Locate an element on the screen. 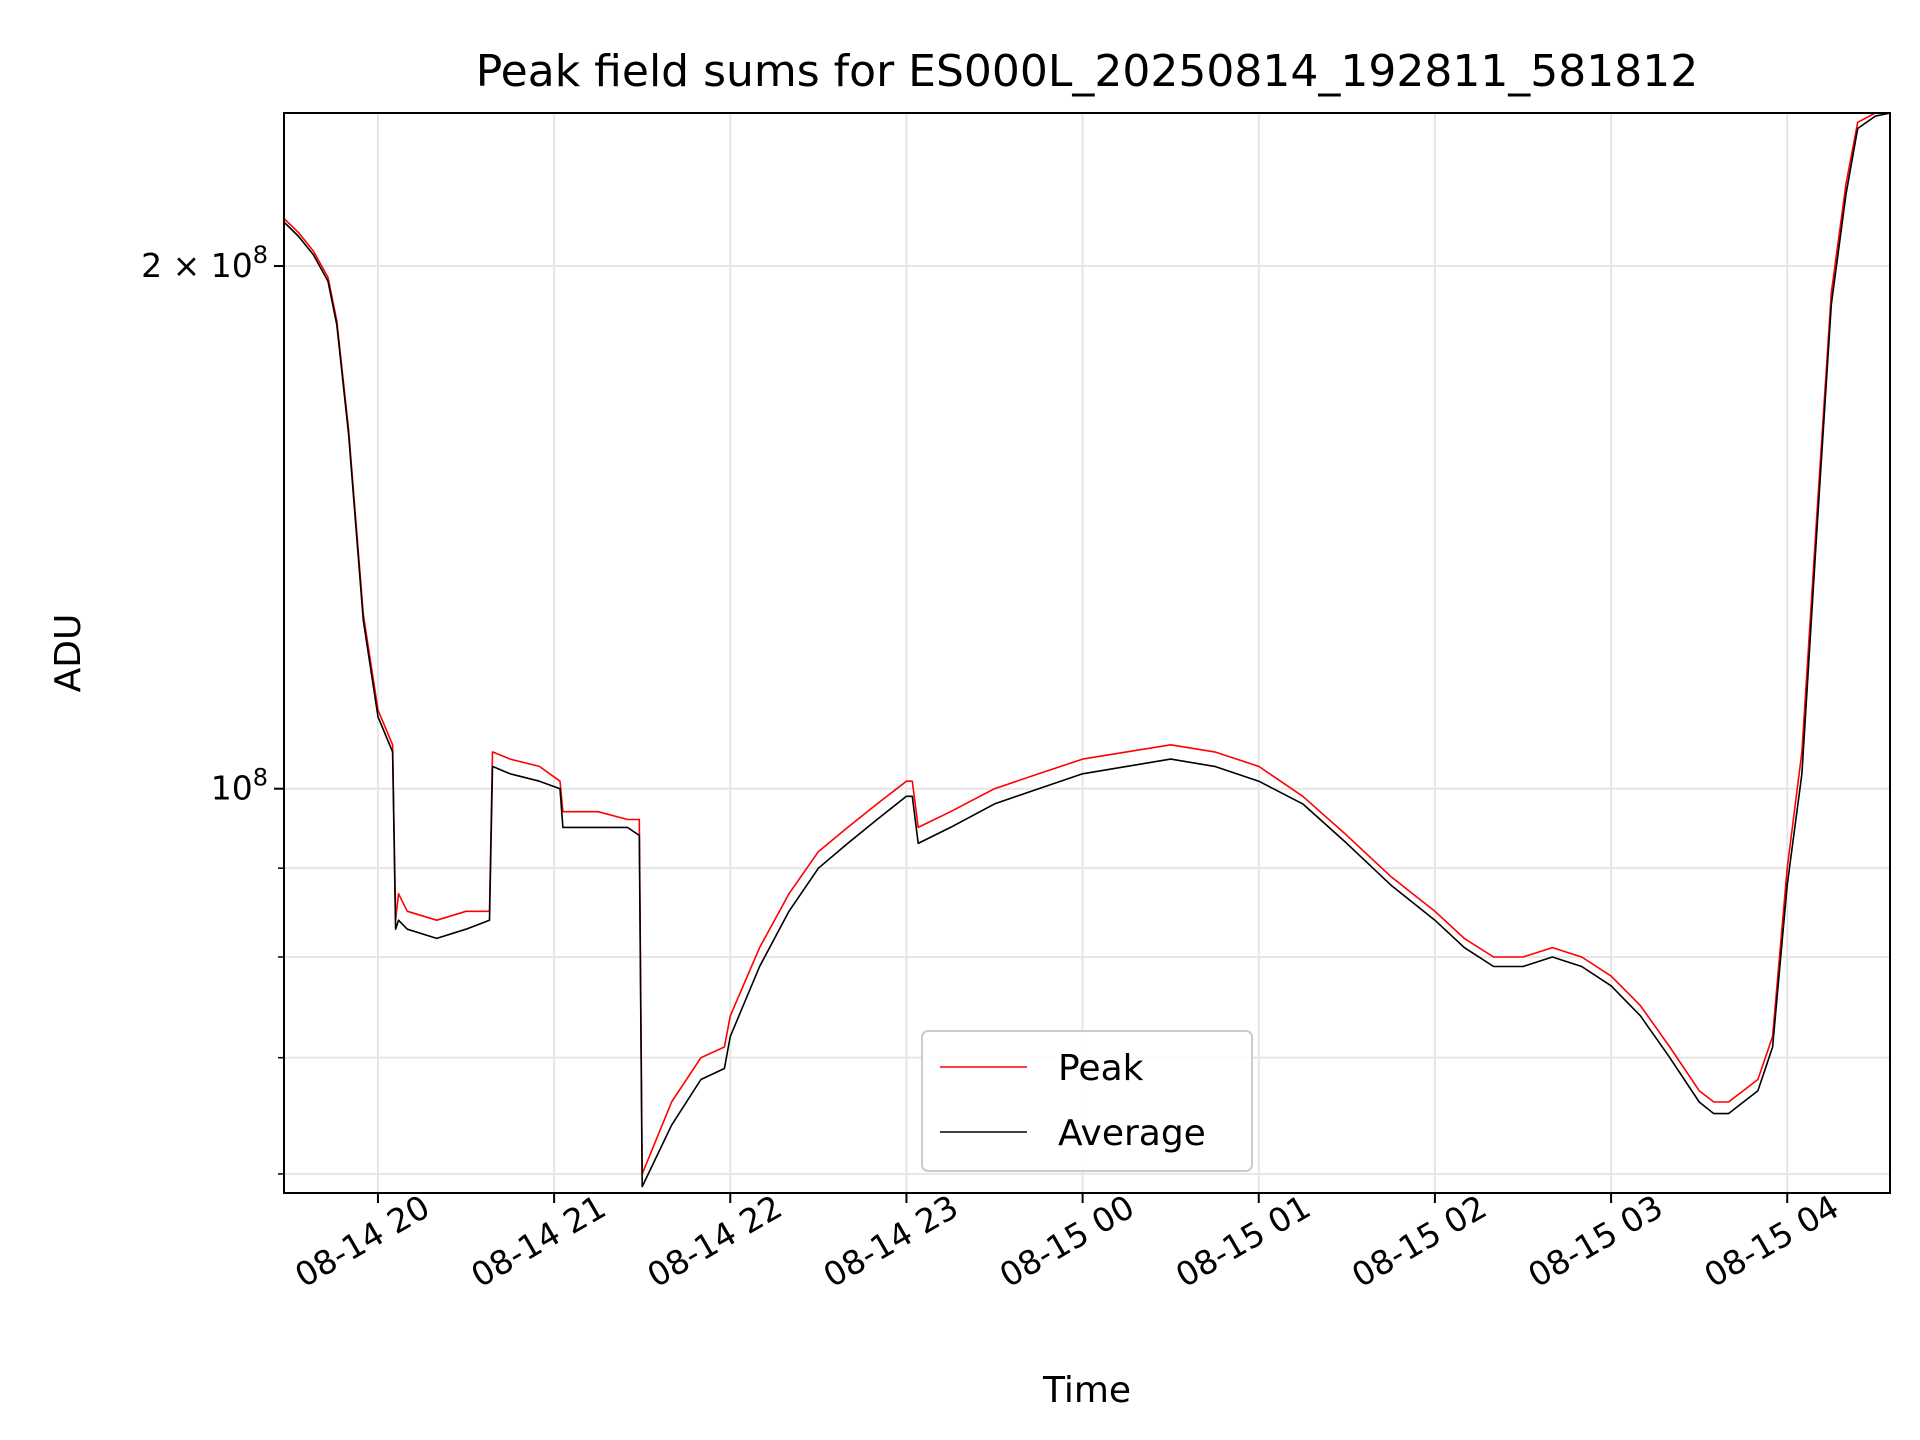 This screenshot has height=1440, width=1920. y-tick-label: 108 is located at coordinates (239, 786).